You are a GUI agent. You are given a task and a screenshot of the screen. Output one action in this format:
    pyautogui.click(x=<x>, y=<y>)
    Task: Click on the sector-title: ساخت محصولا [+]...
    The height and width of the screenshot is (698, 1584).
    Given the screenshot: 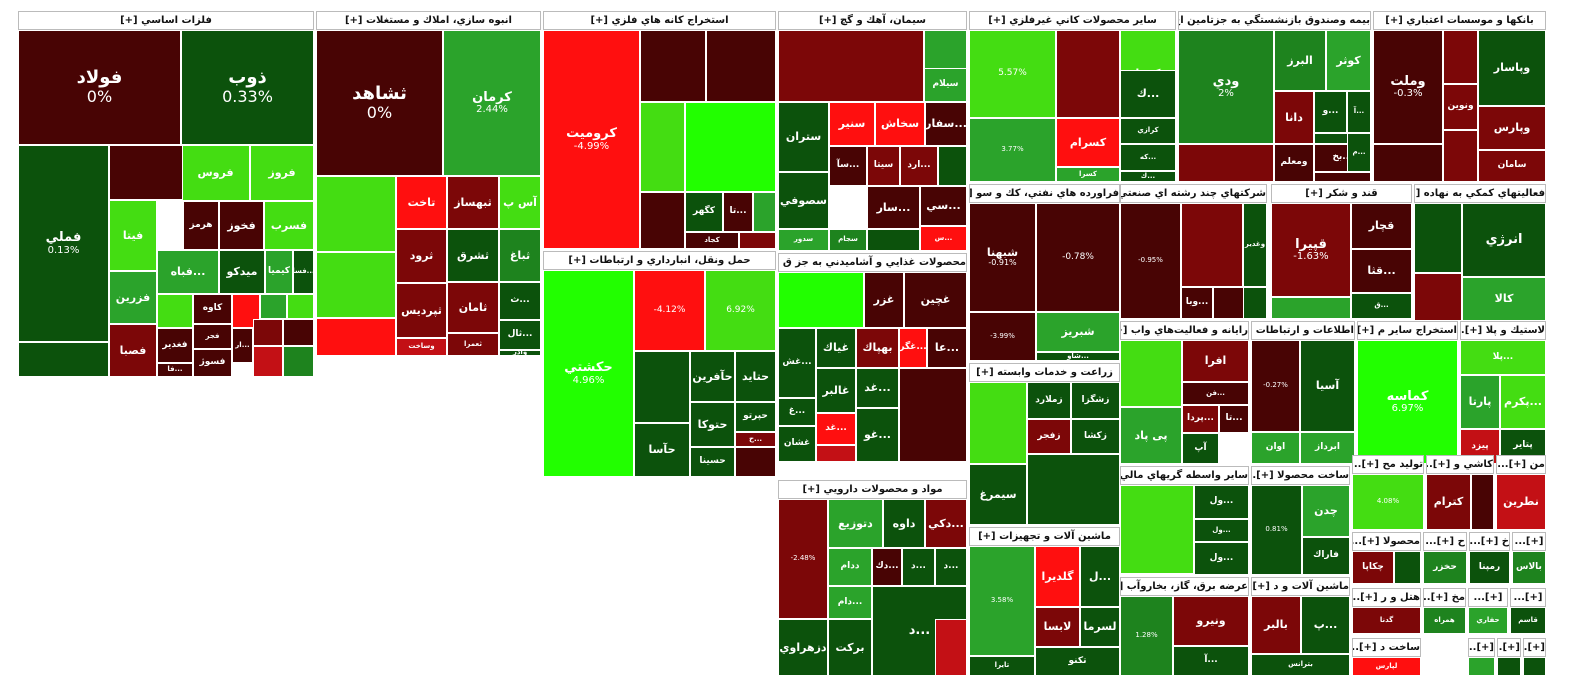 What is the action you would take?
    pyautogui.click(x=1300, y=475)
    